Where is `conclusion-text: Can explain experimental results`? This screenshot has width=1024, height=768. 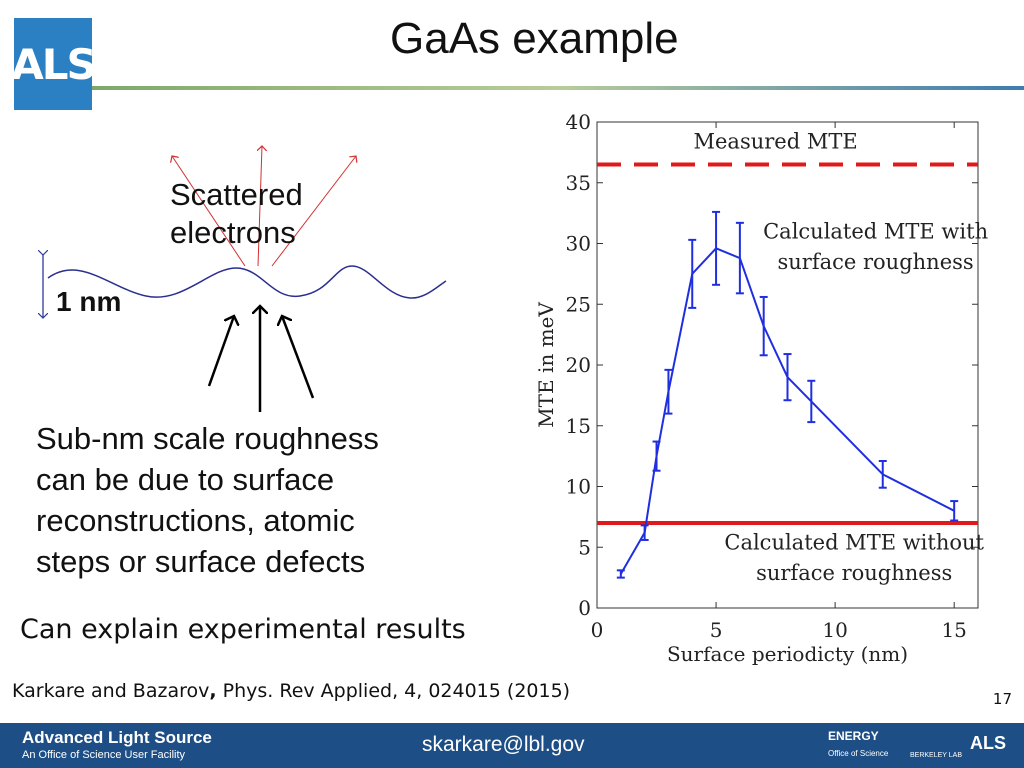 conclusion-text: Can explain experimental results is located at coordinates (243, 629).